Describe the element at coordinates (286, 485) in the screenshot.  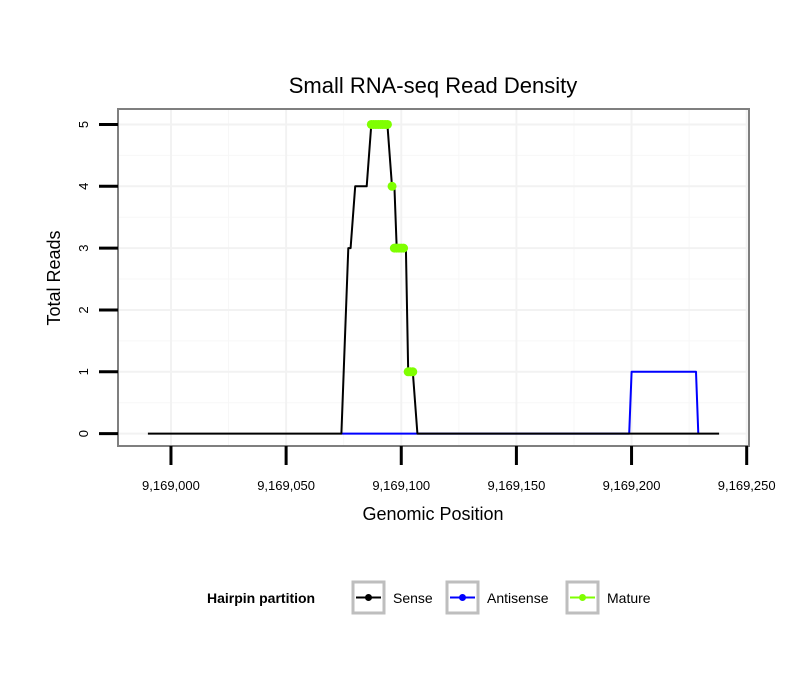
I see `x-tick-label: 9,169,050` at that location.